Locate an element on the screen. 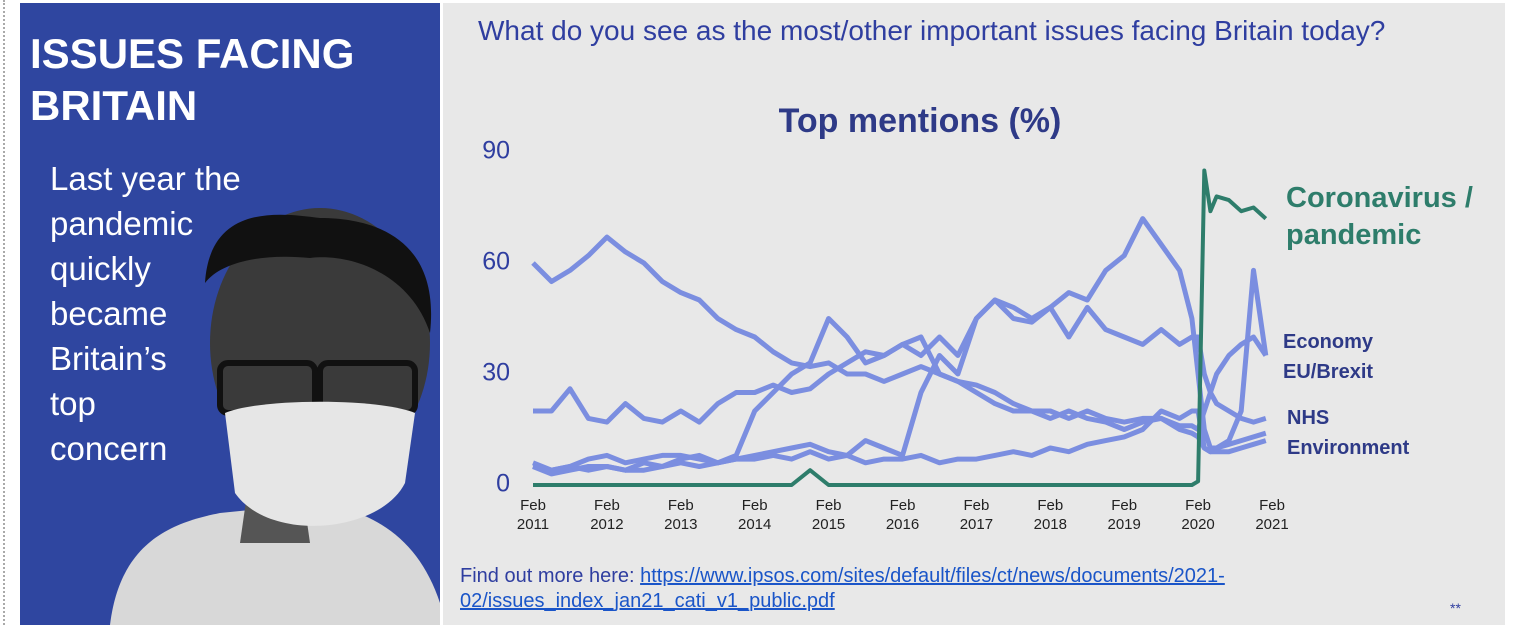 The image size is (1521, 625). series-label: Environment is located at coordinates (1348, 448).